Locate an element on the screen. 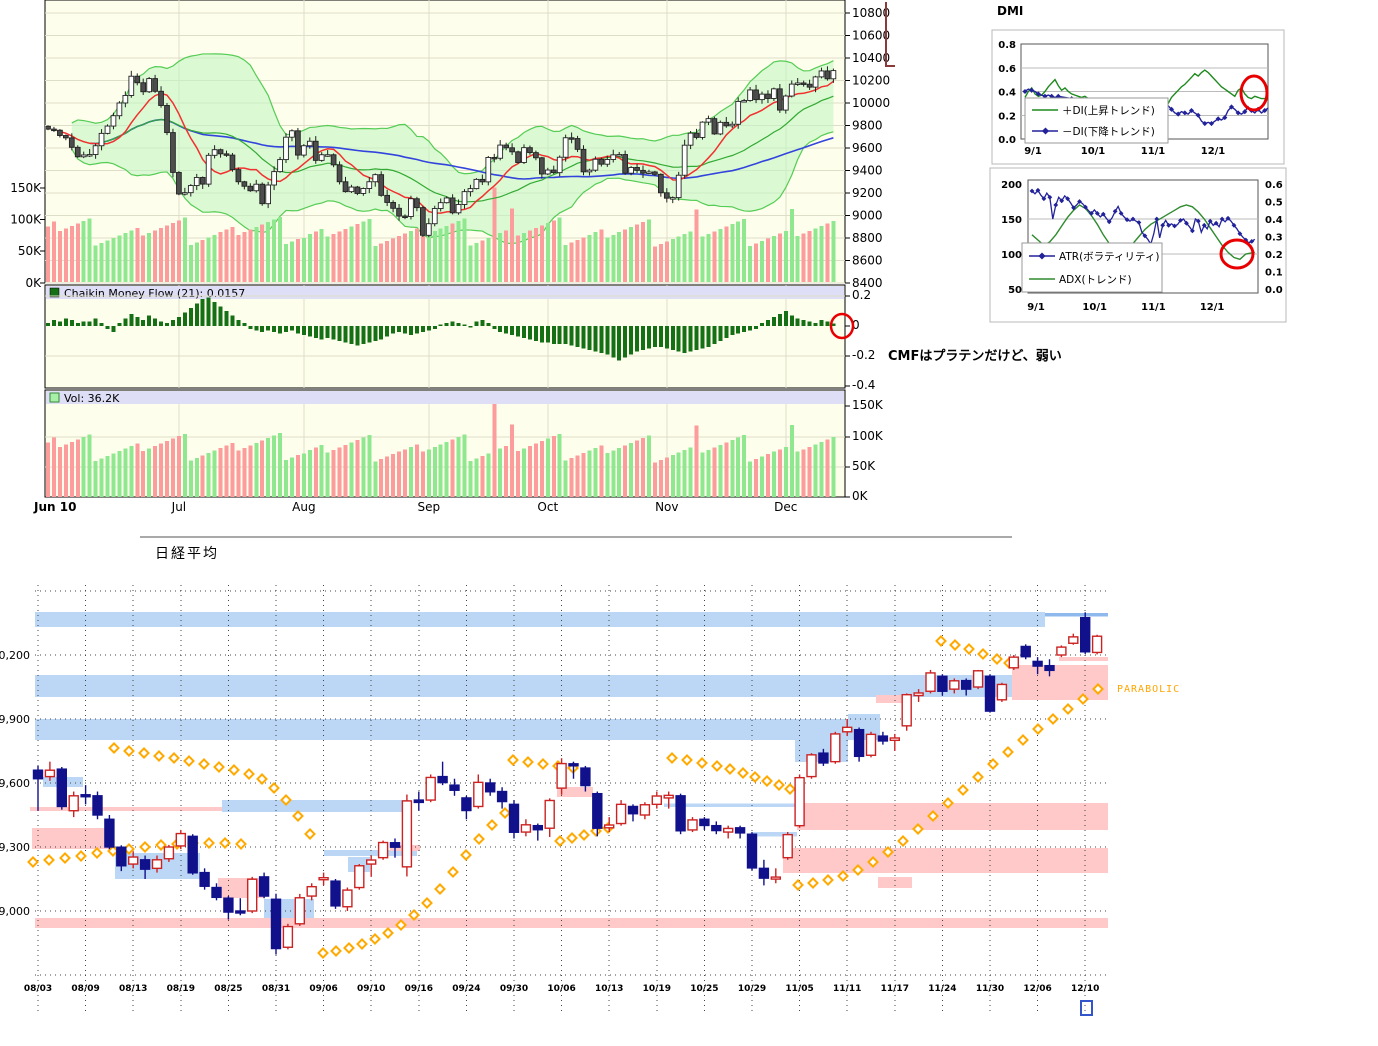 This screenshot has height=1046, width=1378. nikkei-x-label: 11/05 is located at coordinates (799, 989).